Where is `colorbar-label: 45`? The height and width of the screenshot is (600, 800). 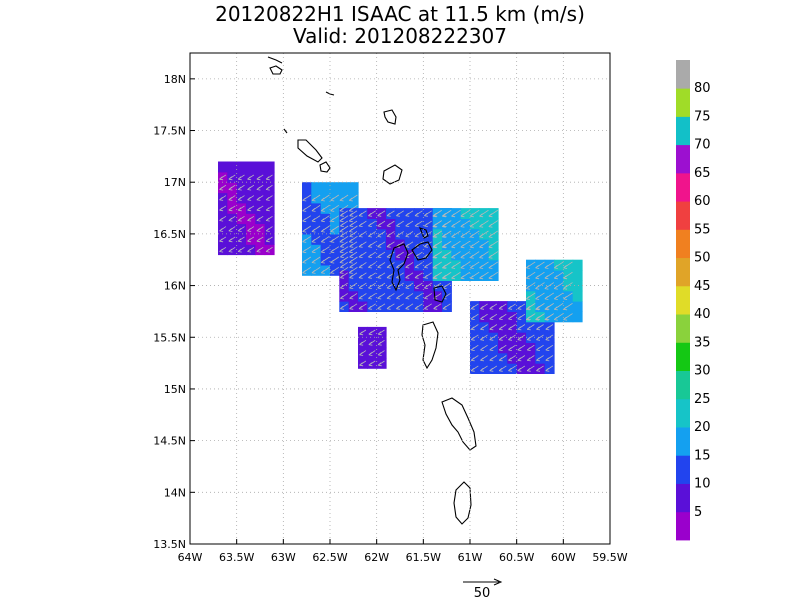
colorbar-label: 45 is located at coordinates (702, 286).